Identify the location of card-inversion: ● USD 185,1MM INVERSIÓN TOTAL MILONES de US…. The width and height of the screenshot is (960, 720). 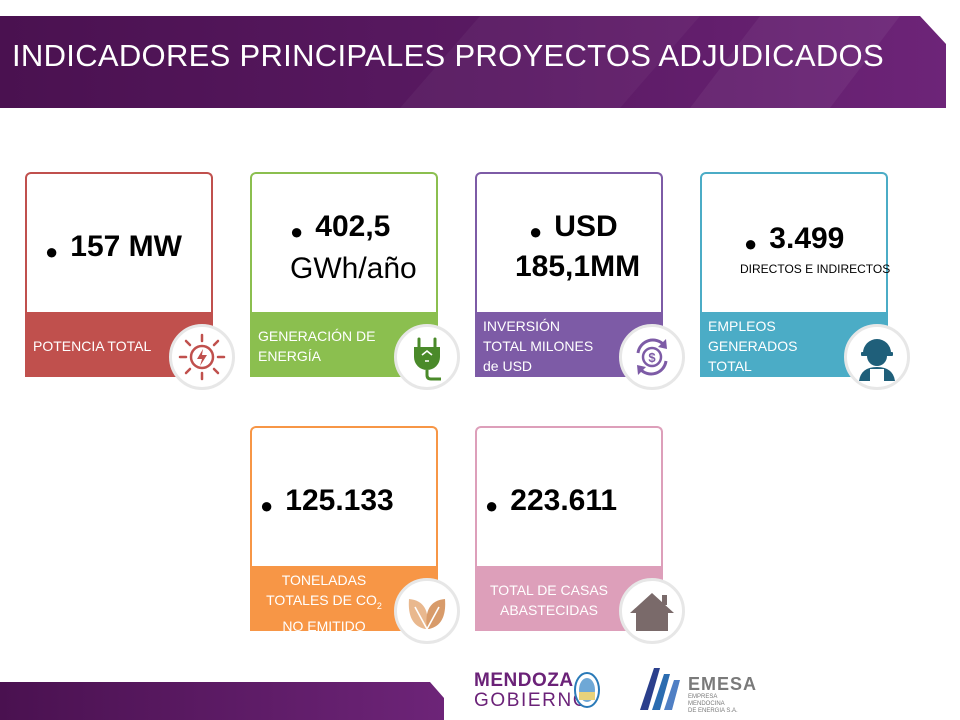
(580, 281).